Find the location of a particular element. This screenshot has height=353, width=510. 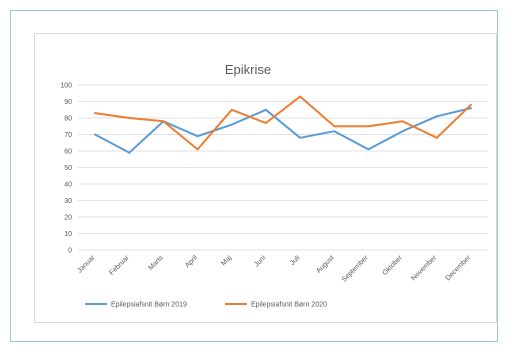

chart-title: Epikrise is located at coordinates (248, 69).